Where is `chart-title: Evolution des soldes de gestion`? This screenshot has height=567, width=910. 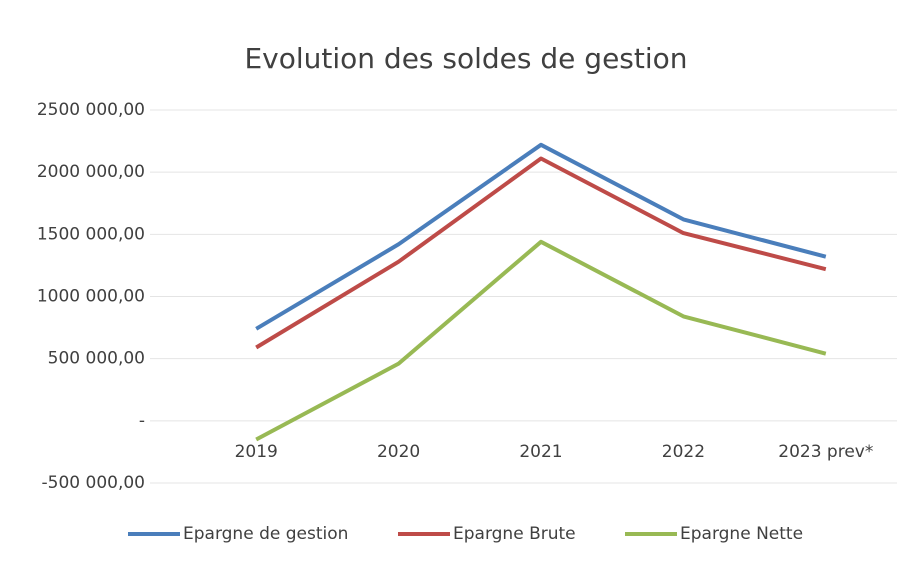 chart-title: Evolution des soldes de gestion is located at coordinates (465, 58).